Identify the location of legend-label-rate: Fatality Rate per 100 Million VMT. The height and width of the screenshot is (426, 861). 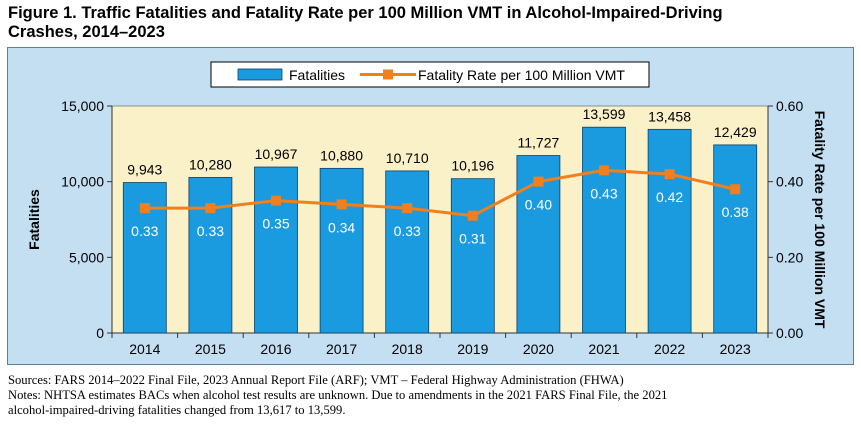
(521, 75).